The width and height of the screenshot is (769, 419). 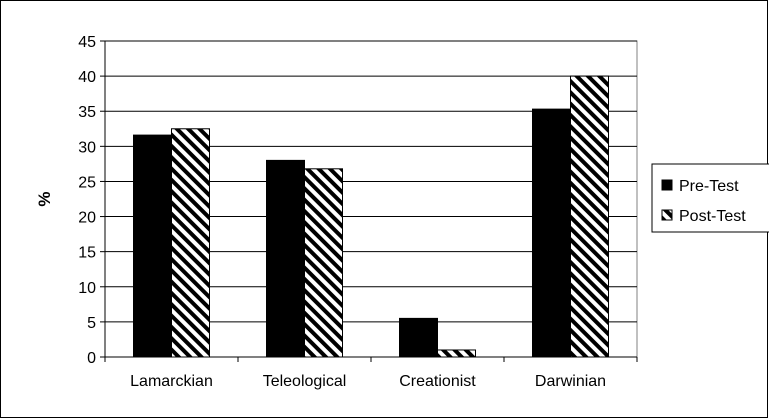 I want to click on bar-post-test-lamarckian, so click(x=190, y=243).